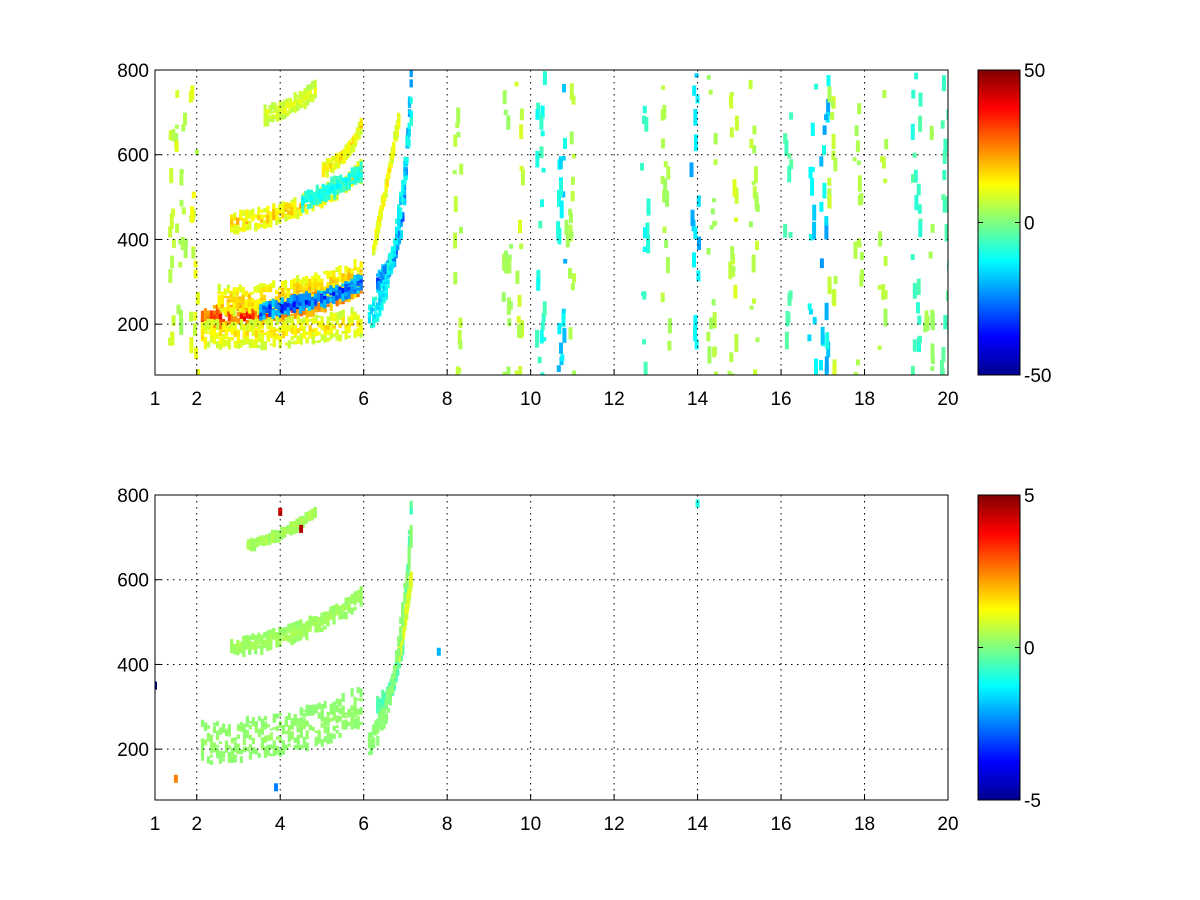  I want to click on top-x-tick-label: 8, so click(447, 399).